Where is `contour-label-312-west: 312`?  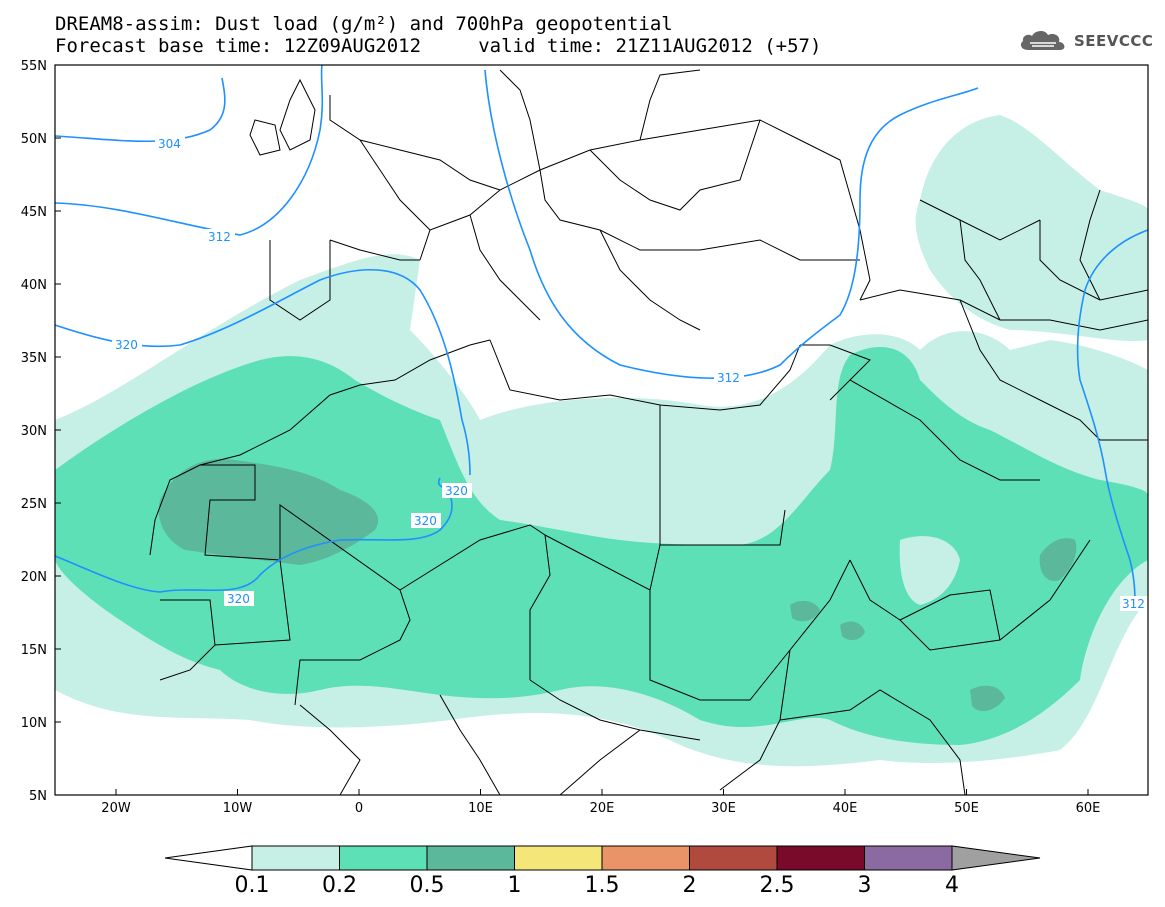 contour-label-312-west: 312 is located at coordinates (220, 236).